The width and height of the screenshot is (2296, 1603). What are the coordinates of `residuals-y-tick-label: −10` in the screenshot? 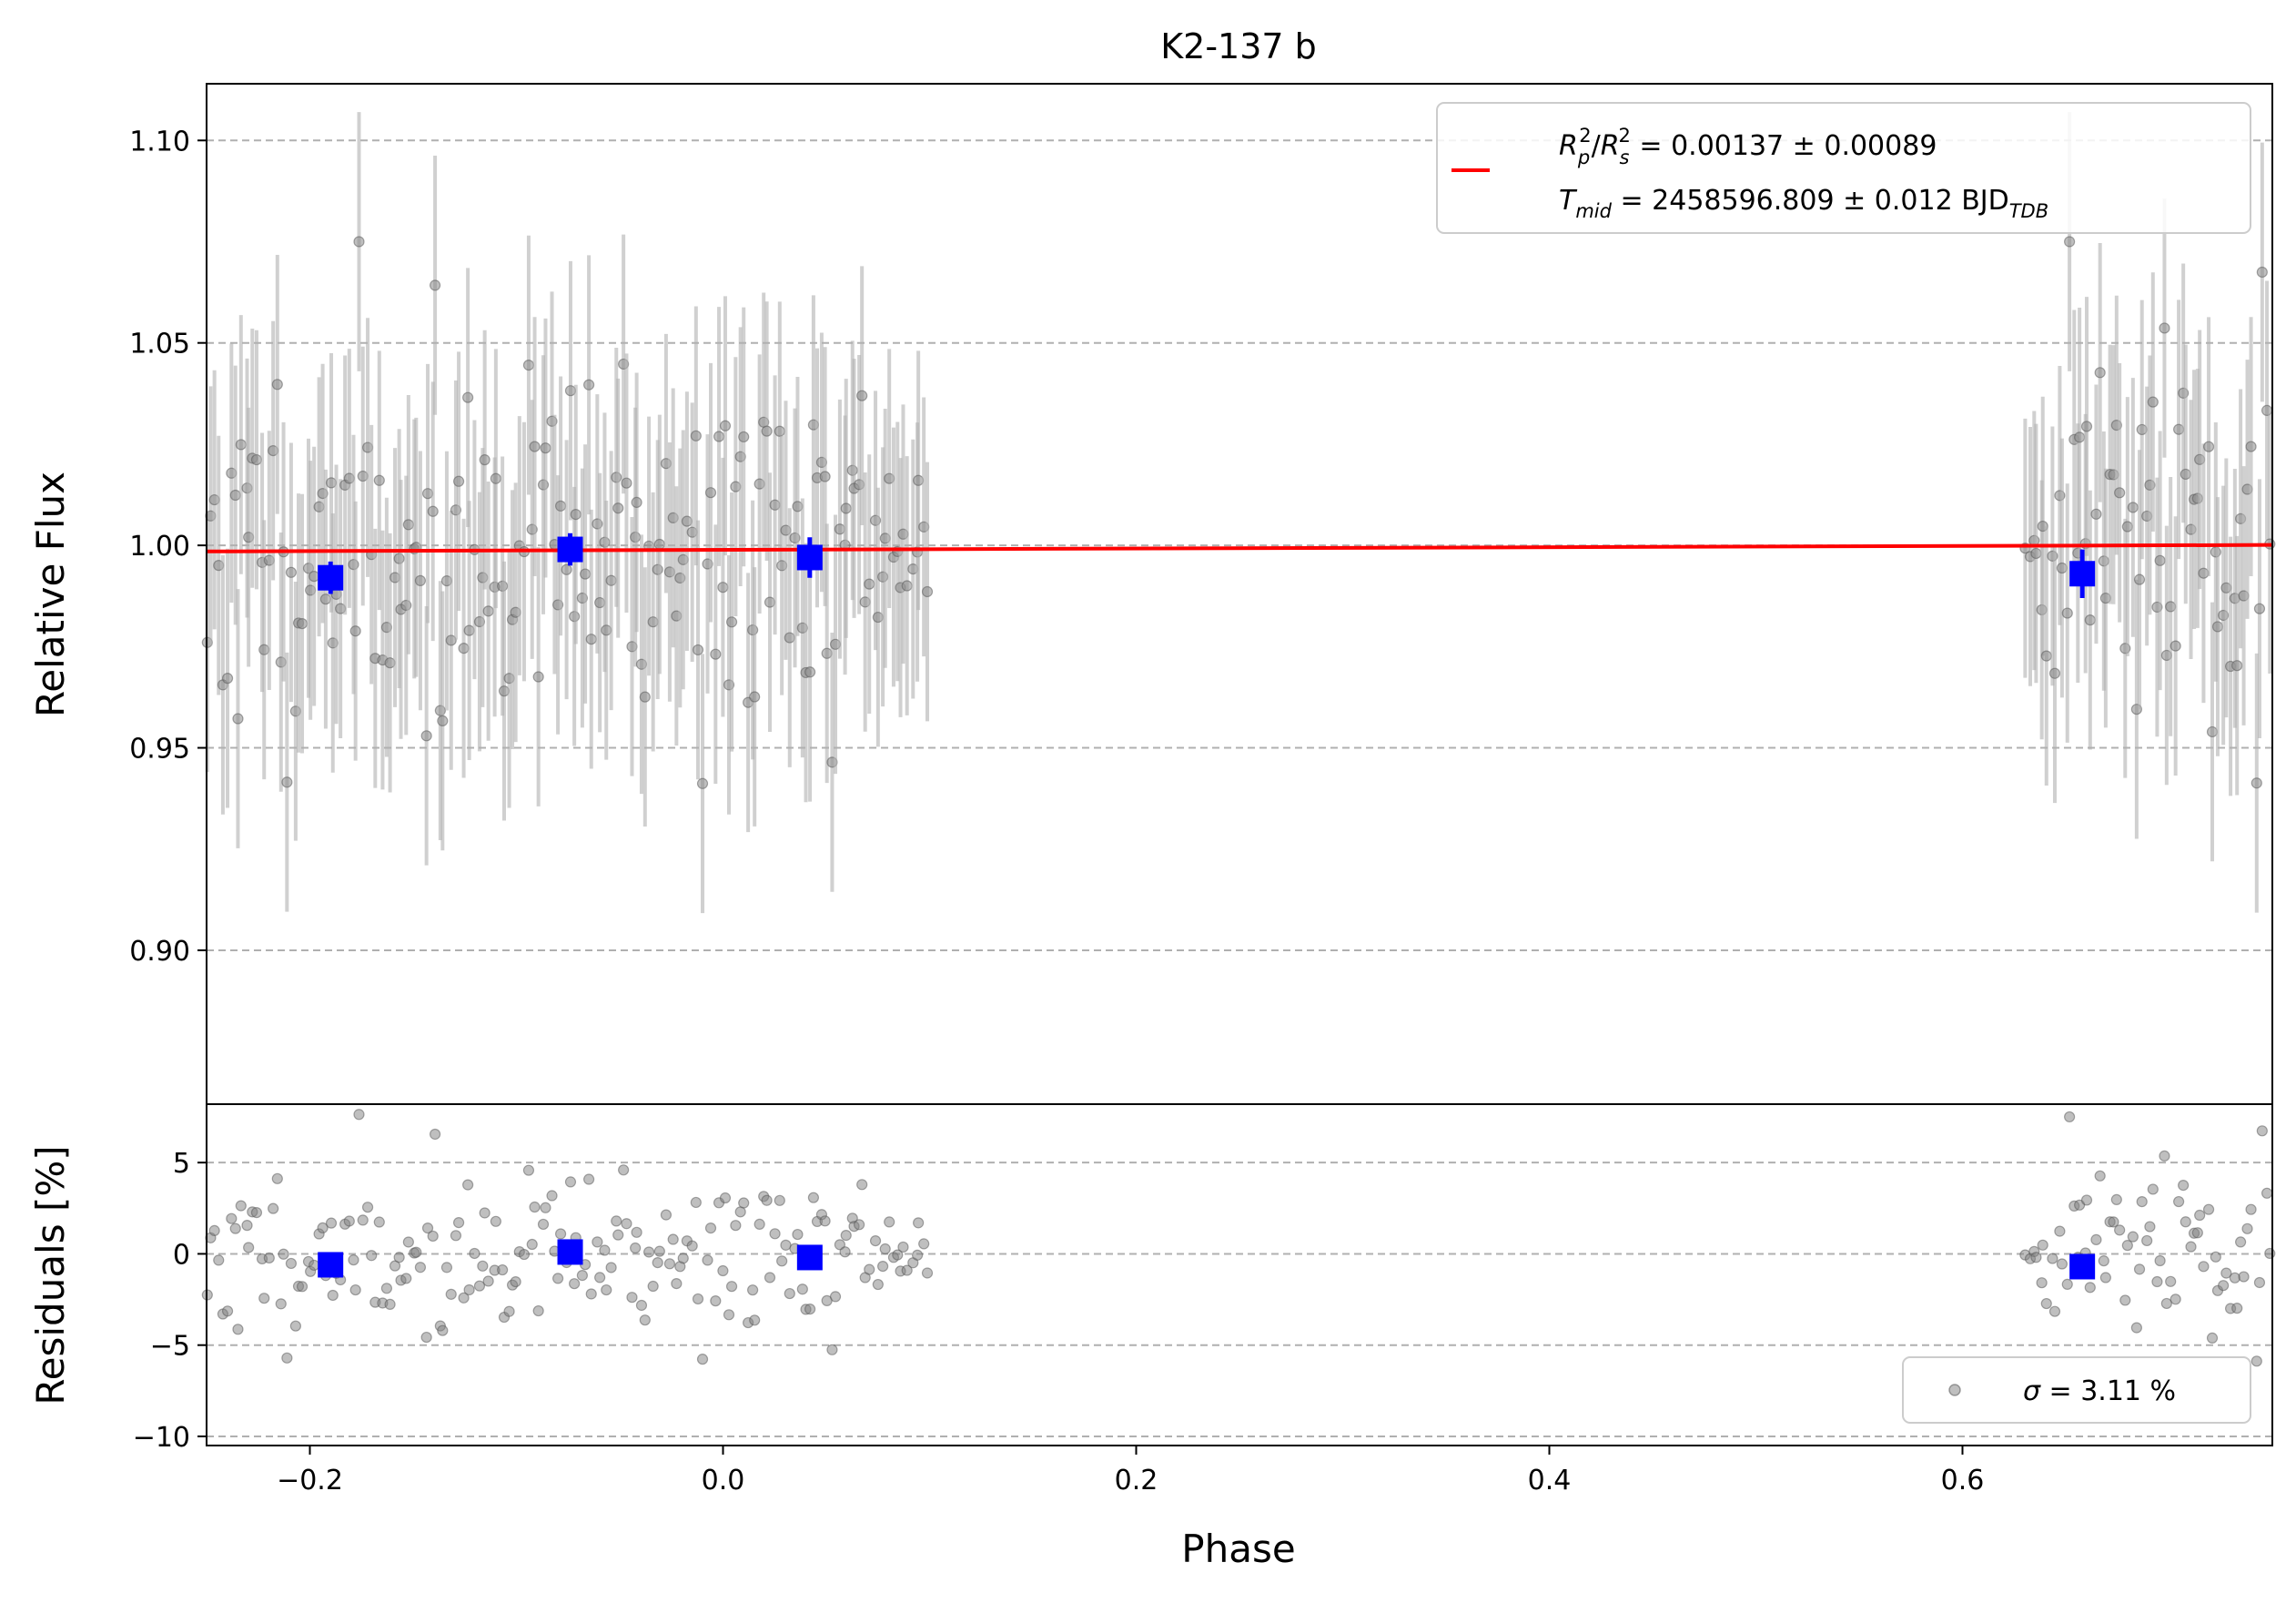 It's located at (162, 1438).